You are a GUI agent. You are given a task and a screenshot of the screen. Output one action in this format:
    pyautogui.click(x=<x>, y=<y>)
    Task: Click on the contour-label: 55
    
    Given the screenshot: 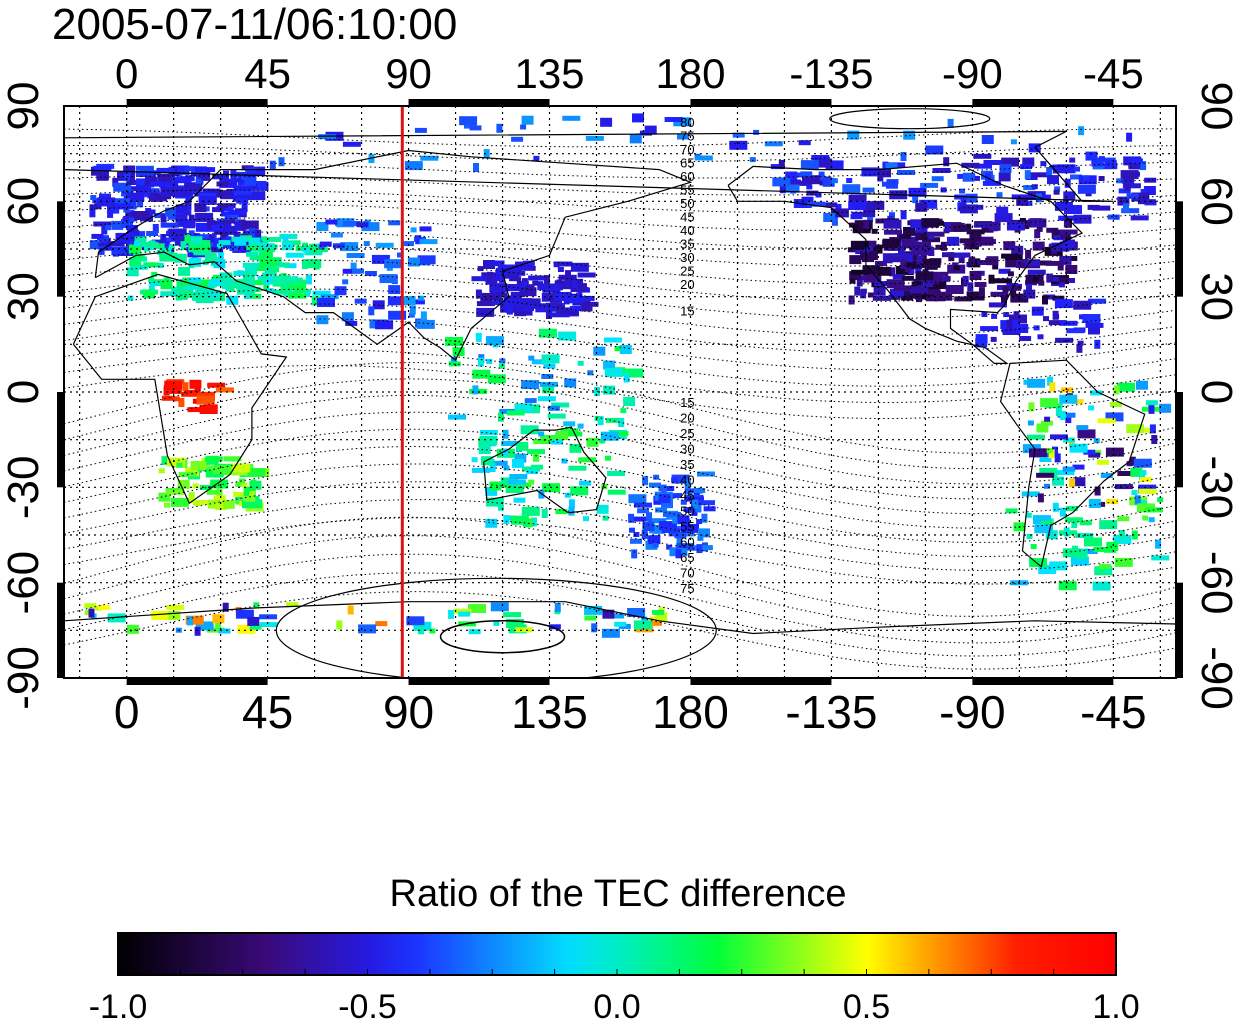 What is the action you would take?
    pyautogui.click(x=687, y=526)
    